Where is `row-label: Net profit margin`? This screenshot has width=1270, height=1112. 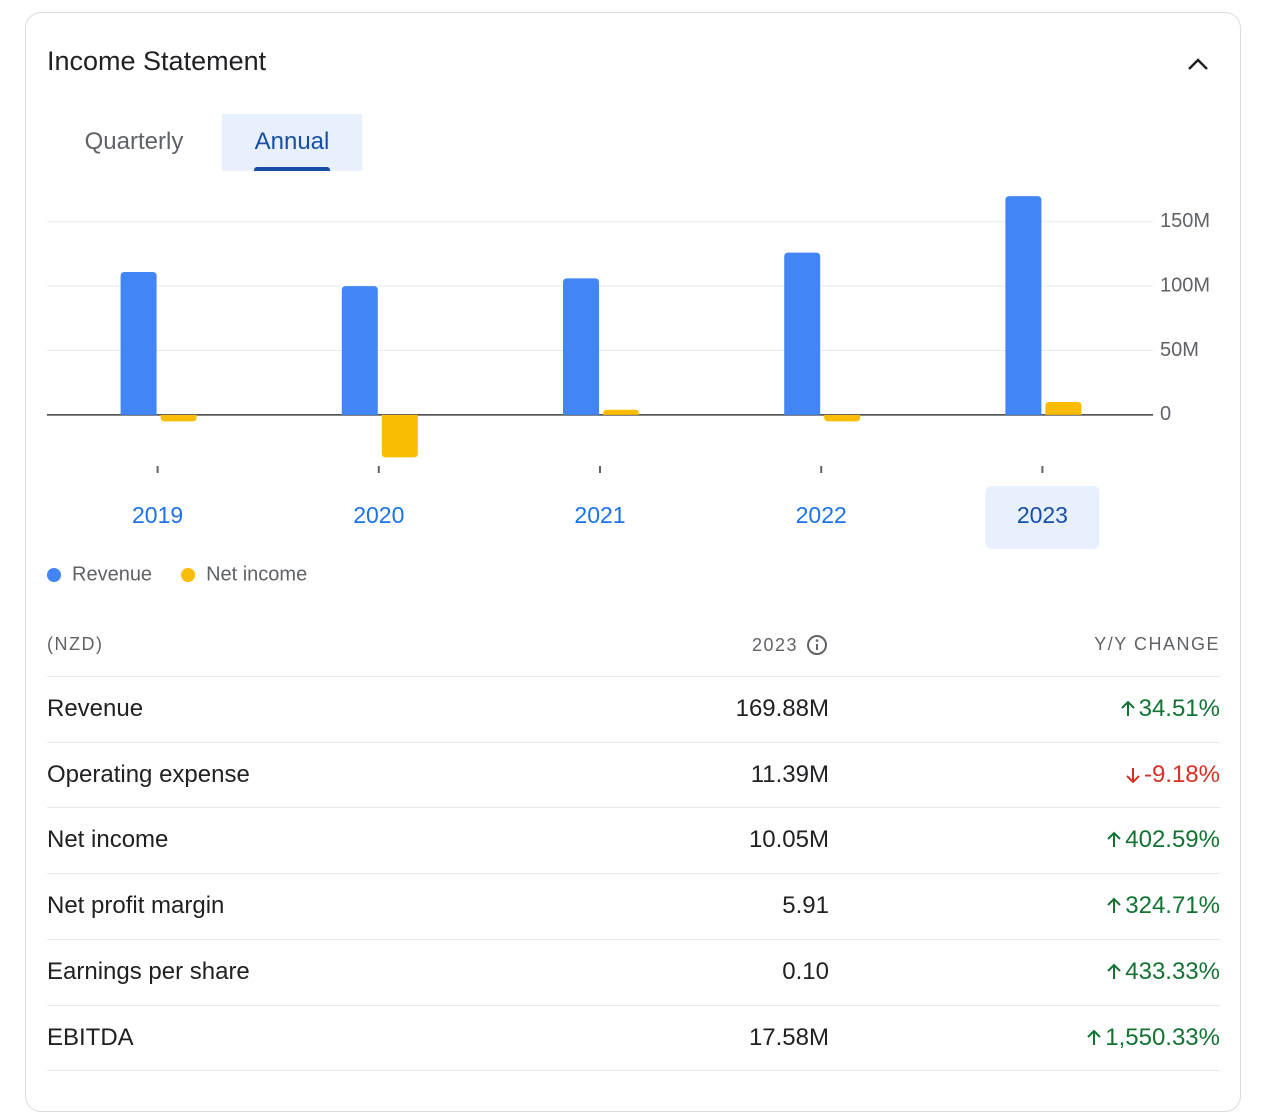
row-label: Net profit margin is located at coordinates (136, 906).